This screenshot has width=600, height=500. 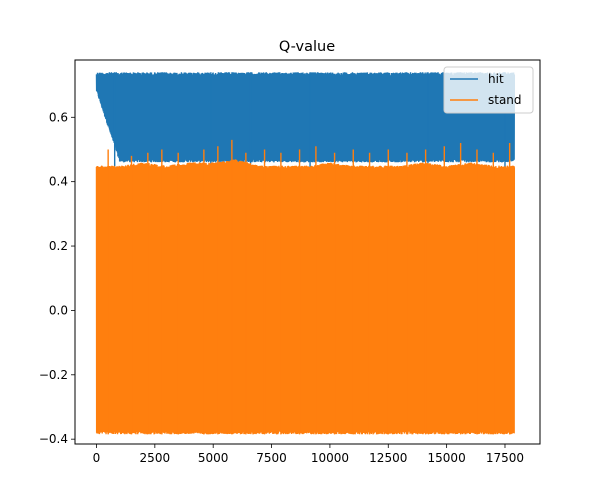 What do you see at coordinates (53, 375) in the screenshot?
I see `y-tick-label: −0.2` at bounding box center [53, 375].